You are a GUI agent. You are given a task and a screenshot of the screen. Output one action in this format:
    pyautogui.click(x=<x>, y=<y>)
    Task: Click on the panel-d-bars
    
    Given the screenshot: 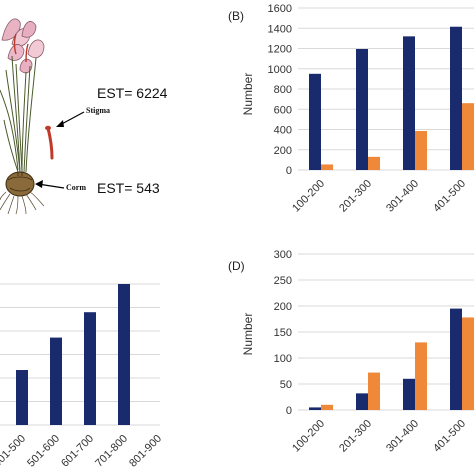 What is the action you would take?
    pyautogui.click(x=391, y=359)
    